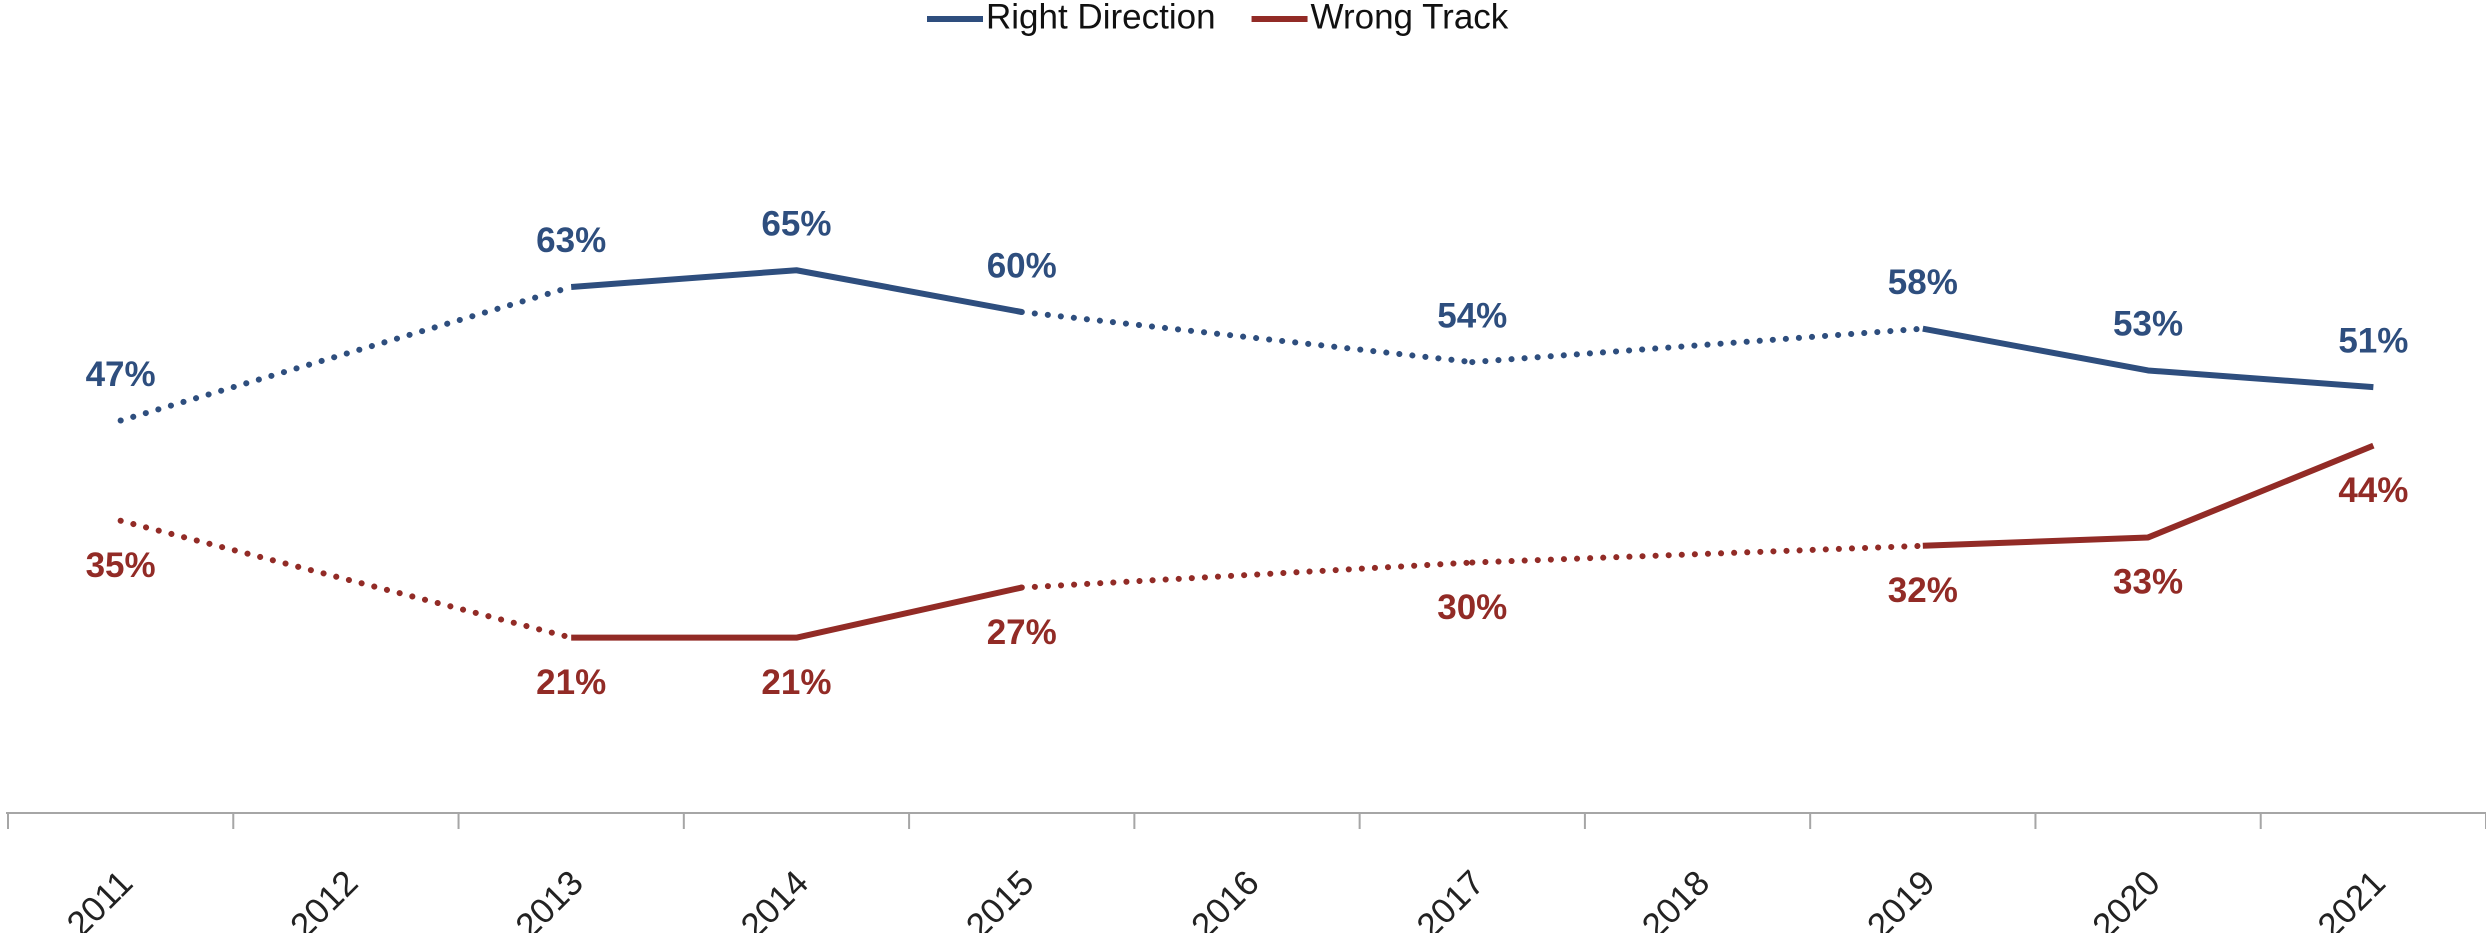  What do you see at coordinates (1923, 282) in the screenshot?
I see `data-label: 58%` at bounding box center [1923, 282].